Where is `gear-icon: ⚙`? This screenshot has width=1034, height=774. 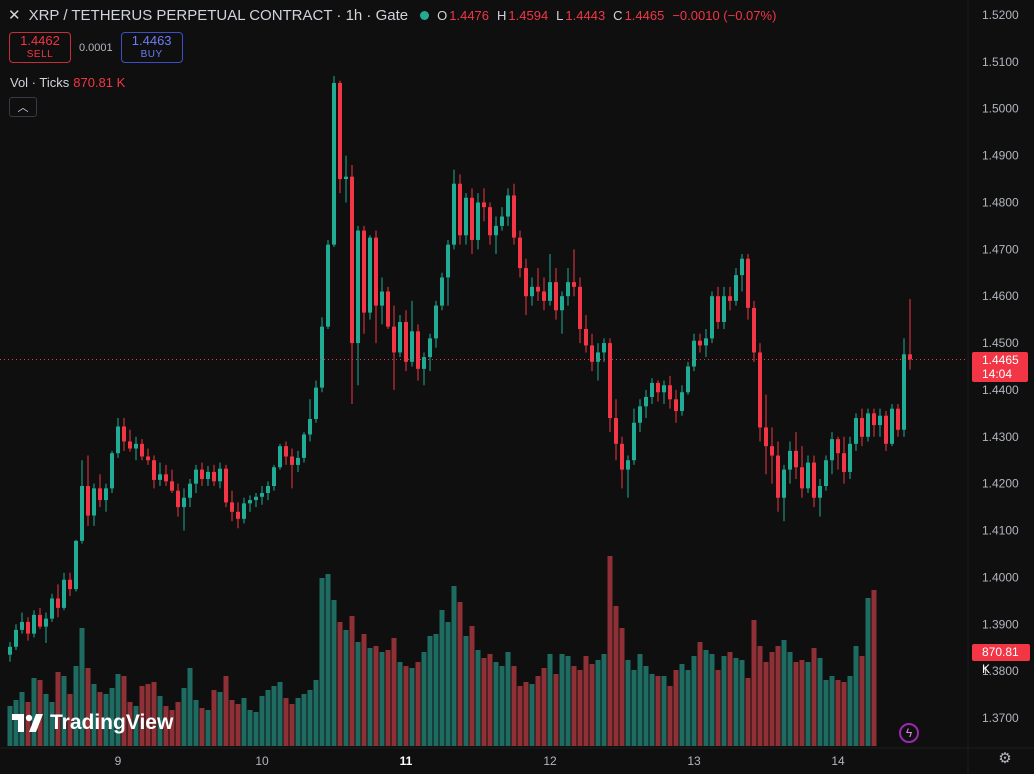
gear-icon: ⚙ is located at coordinates (1005, 758).